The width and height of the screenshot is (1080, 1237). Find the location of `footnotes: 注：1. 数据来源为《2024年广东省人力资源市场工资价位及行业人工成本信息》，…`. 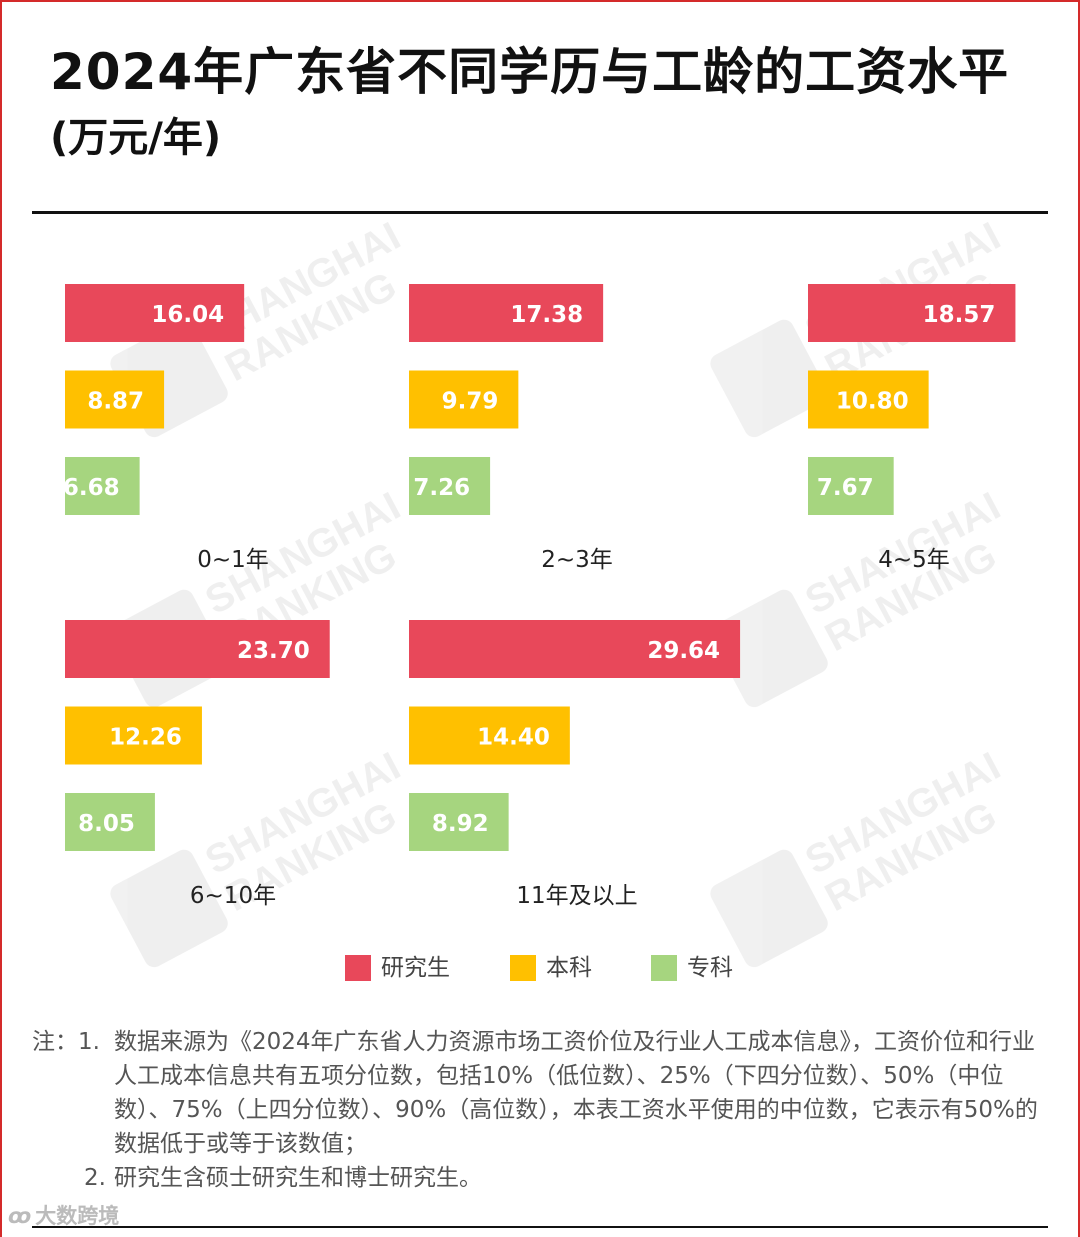

footnotes: 注：1. 数据来源为《2024年广东省人力资源市场工资价位及行业人工成本信息》，… is located at coordinates (537, 1110).